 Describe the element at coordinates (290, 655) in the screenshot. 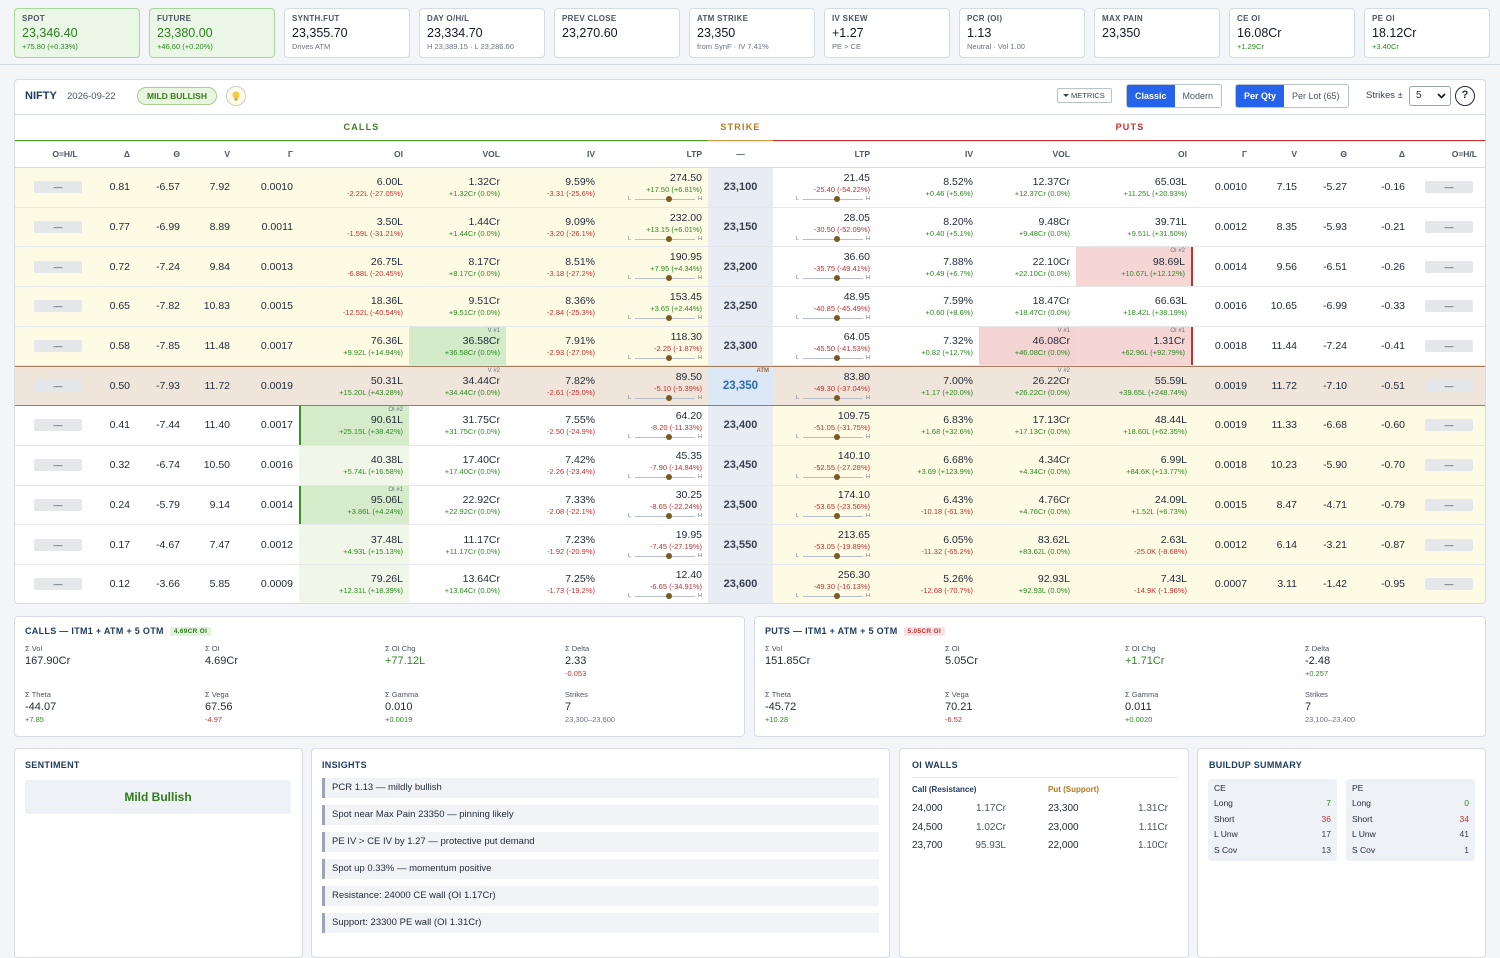

I see `summary-stat: Σ OI 4.69Cr` at that location.